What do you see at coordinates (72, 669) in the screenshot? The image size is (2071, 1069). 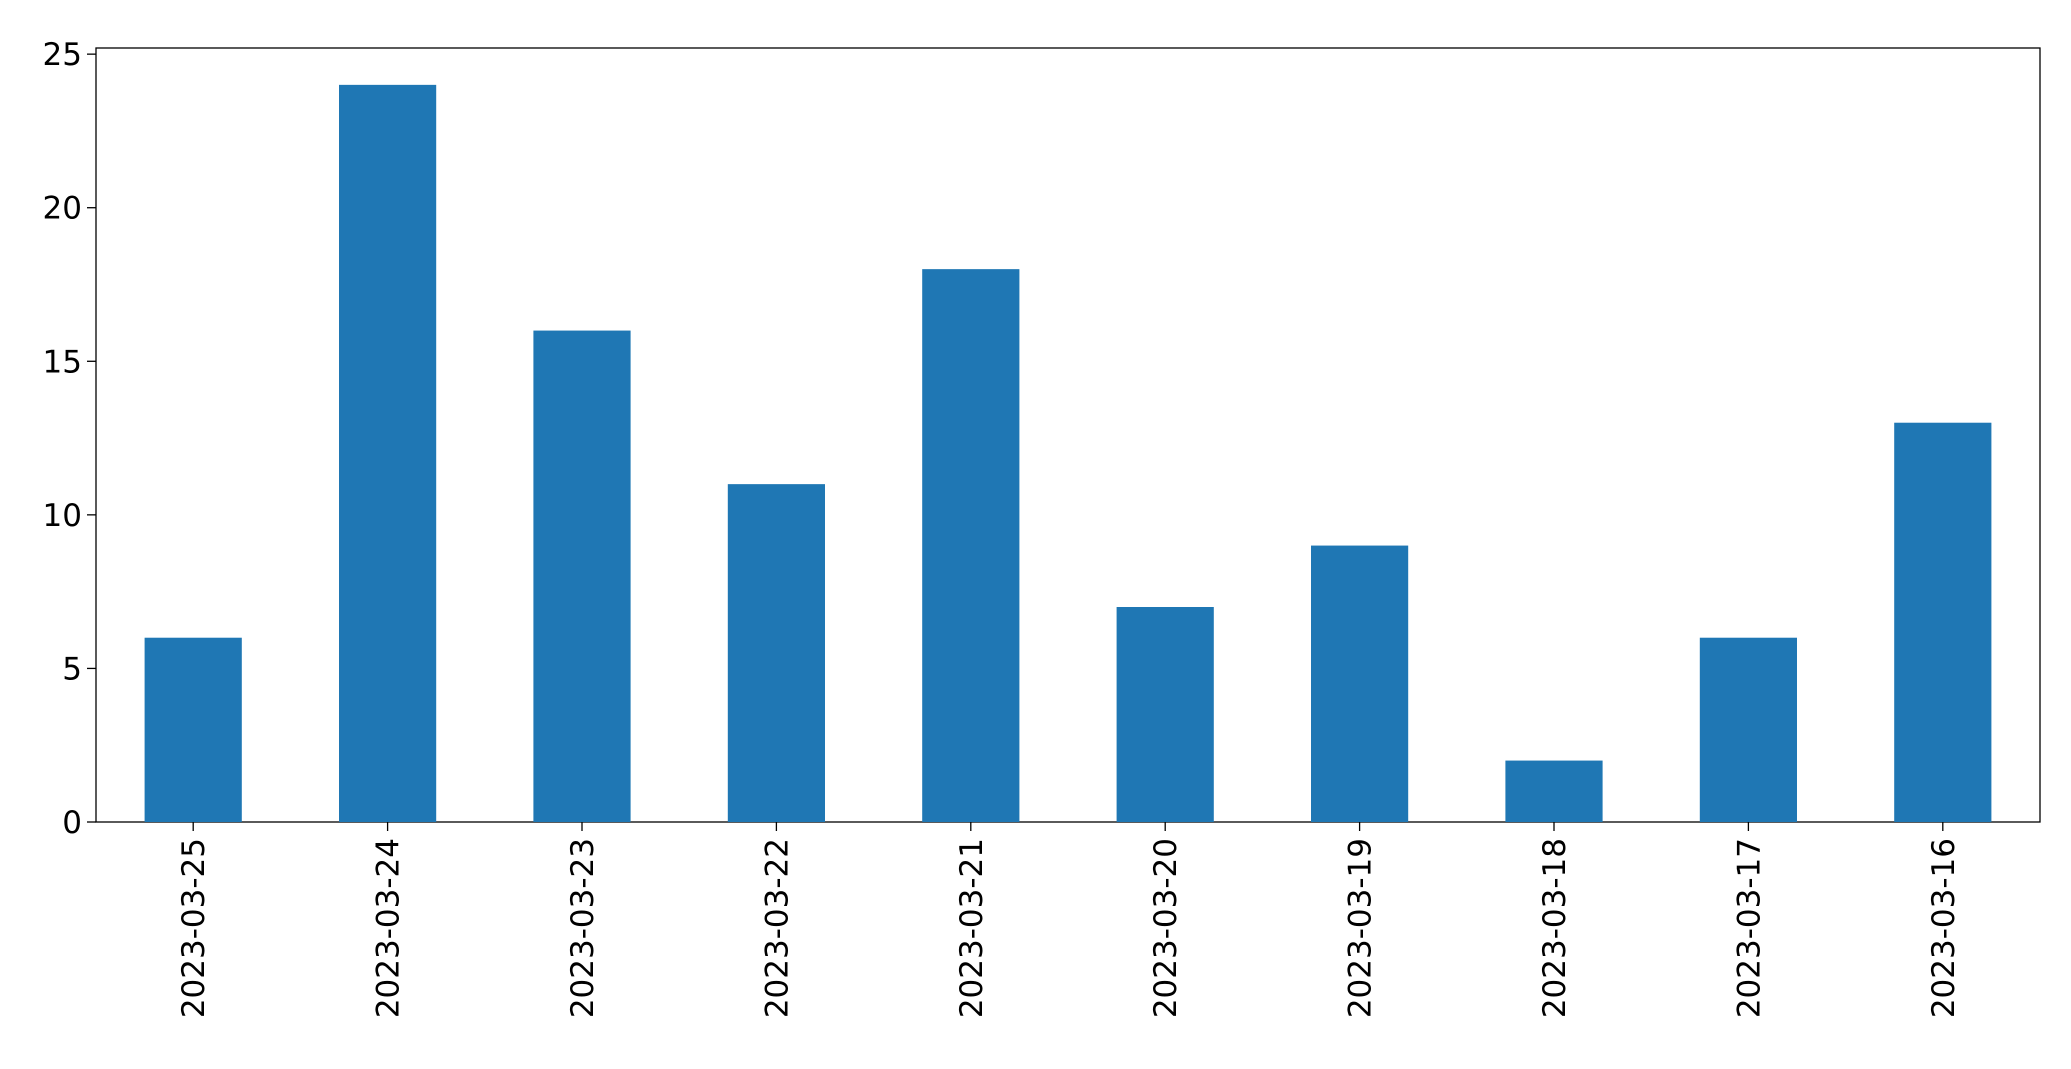 I see `y-tick-label: 5` at bounding box center [72, 669].